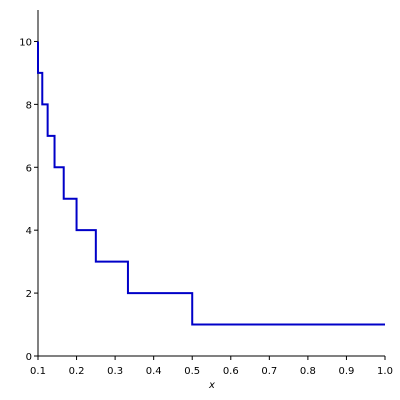  What do you see at coordinates (115, 371) in the screenshot?
I see `x-tick-label: 0.3` at bounding box center [115, 371].